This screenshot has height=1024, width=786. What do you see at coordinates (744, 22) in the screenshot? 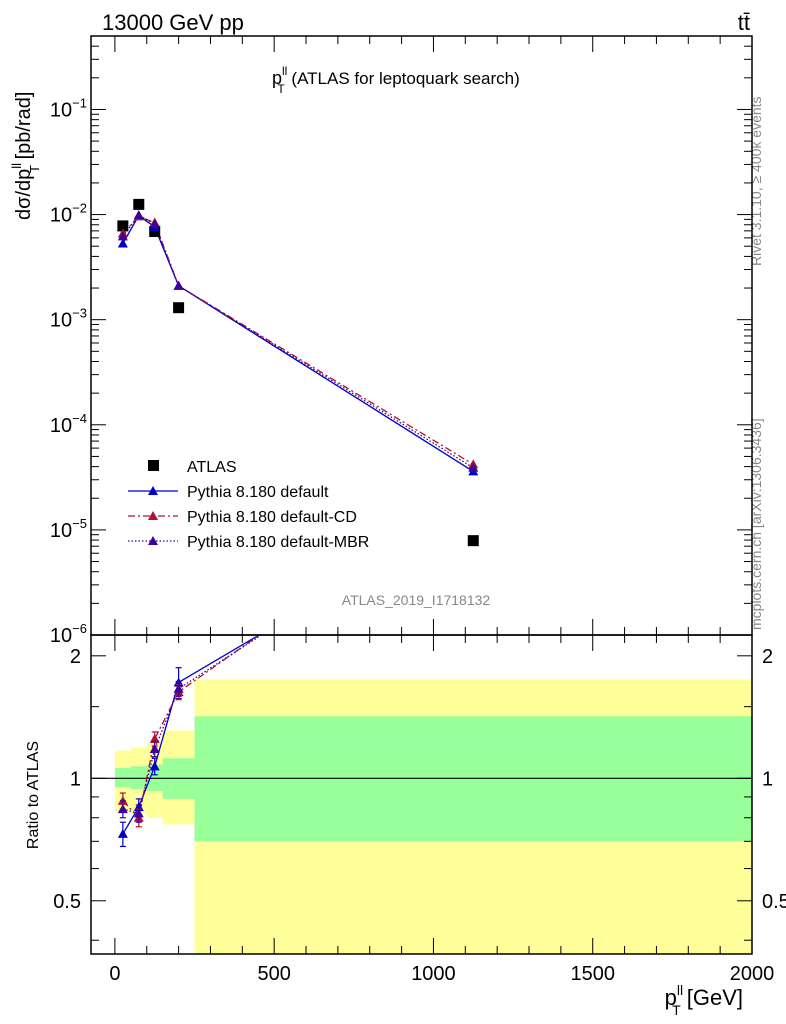
I see `process-label: tt̄` at bounding box center [744, 22].